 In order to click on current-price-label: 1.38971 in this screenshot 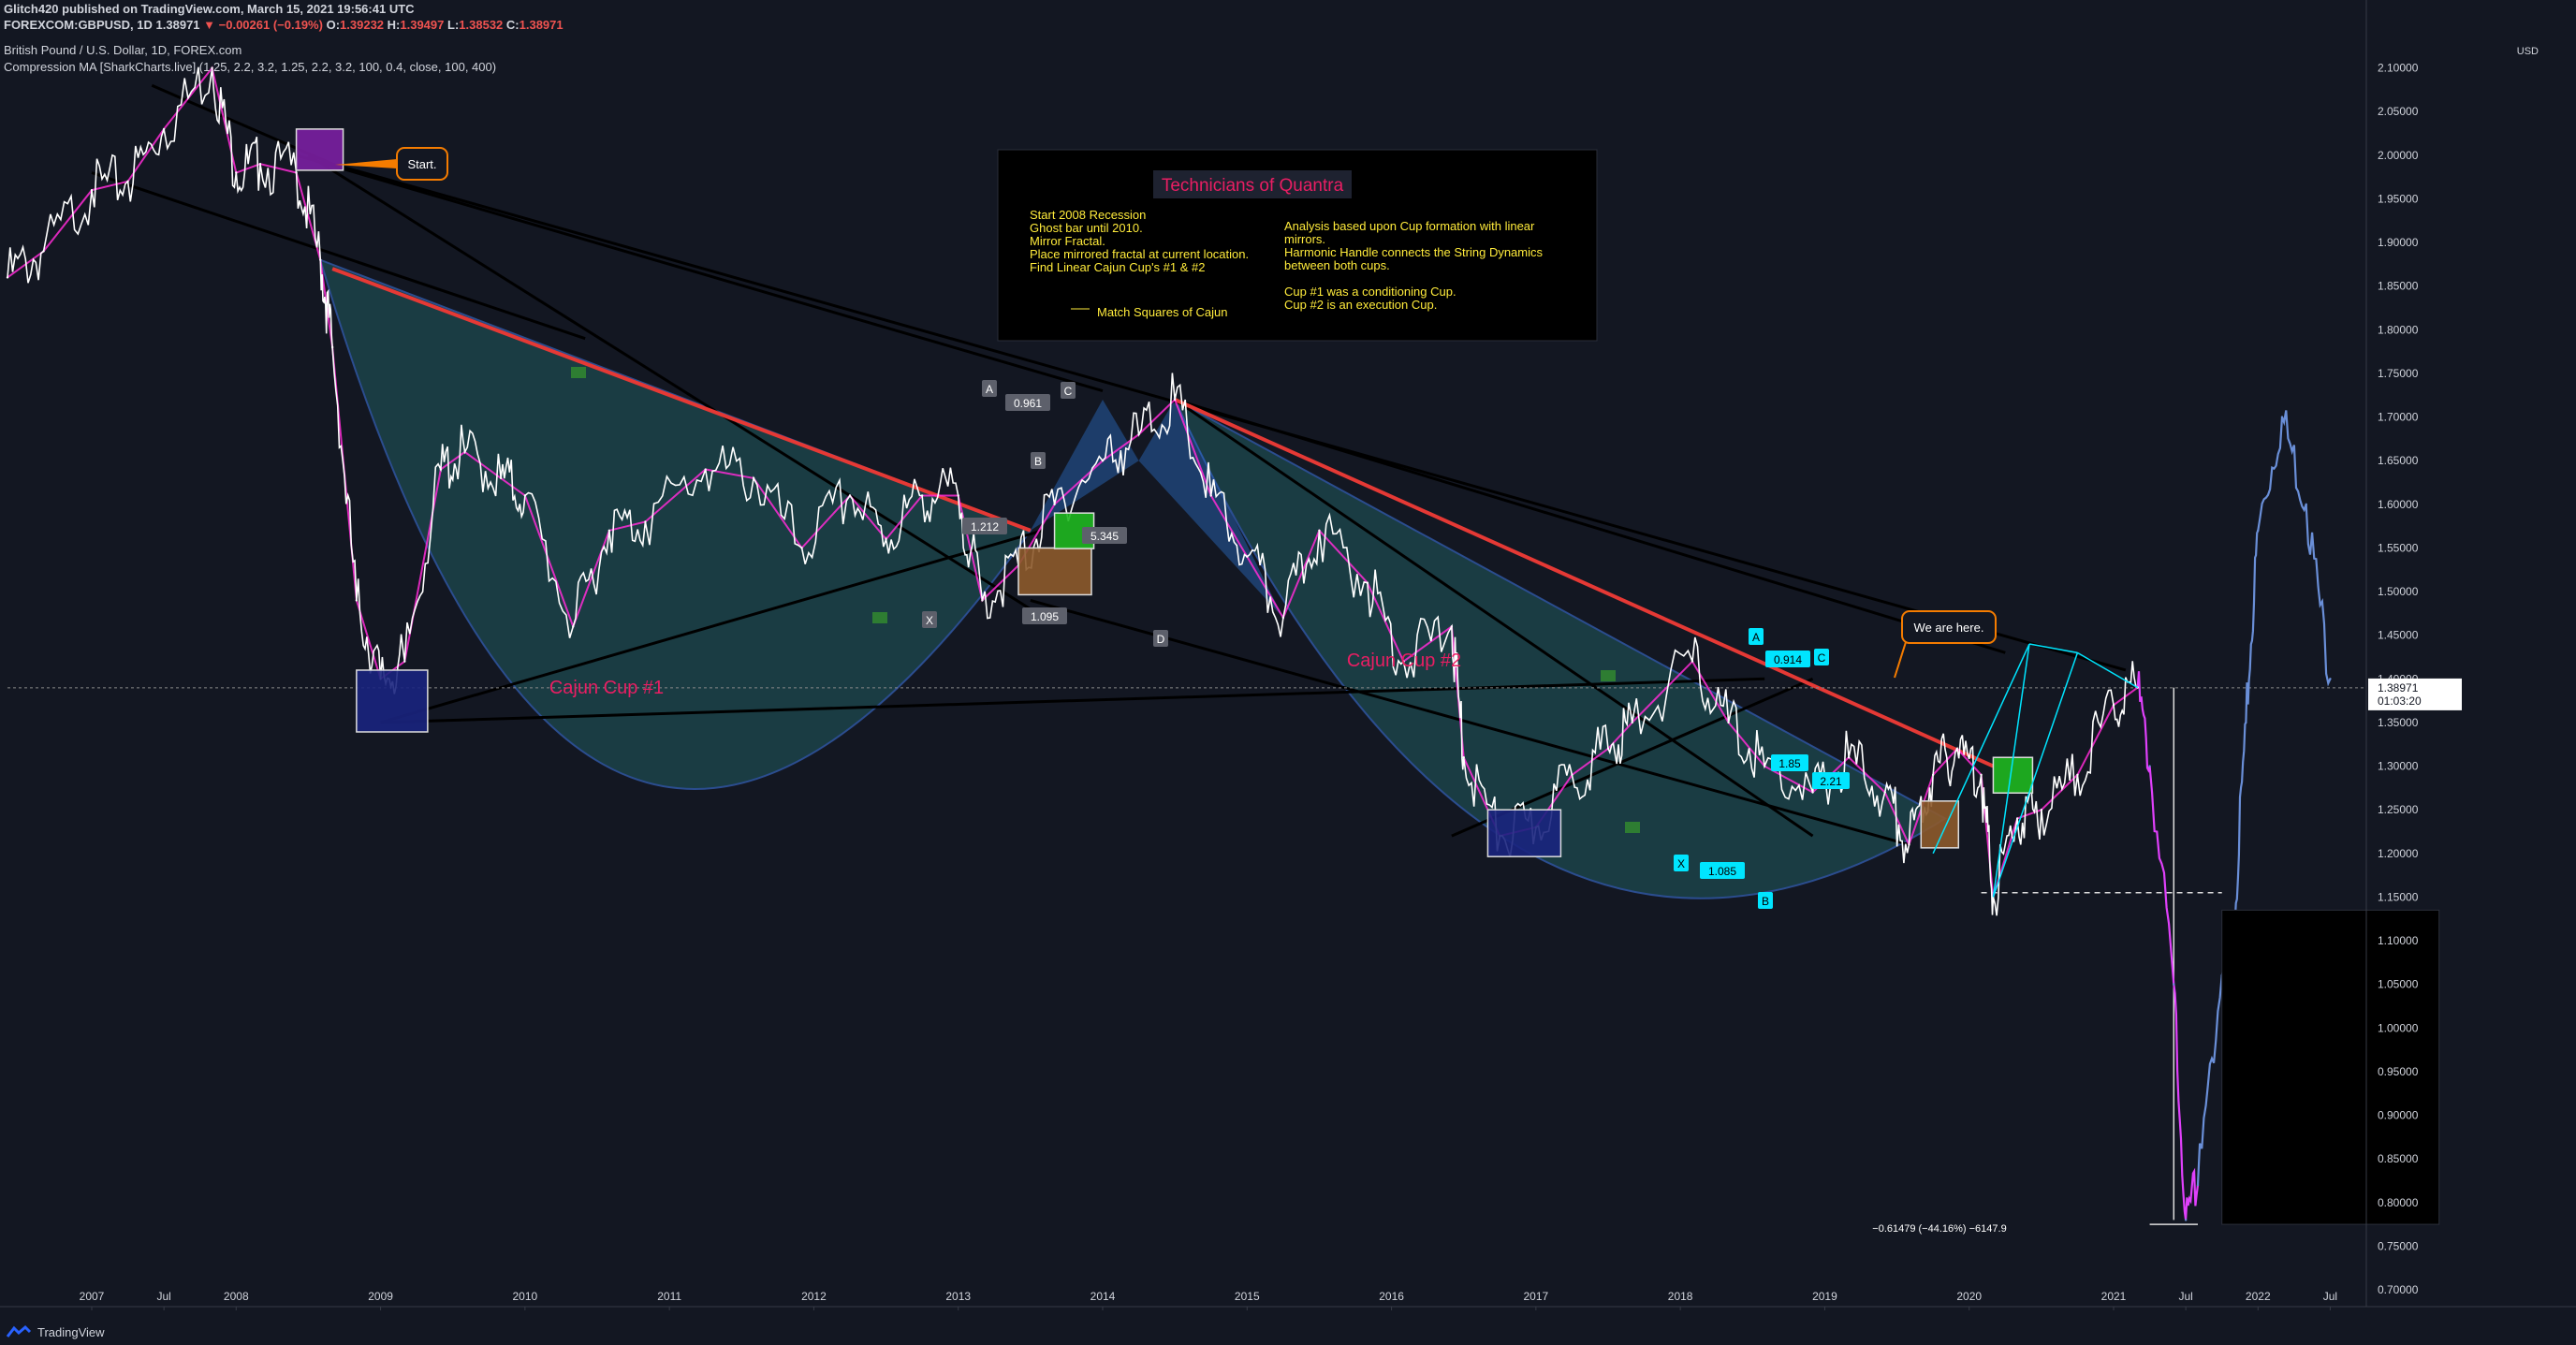, I will do `click(2398, 687)`.